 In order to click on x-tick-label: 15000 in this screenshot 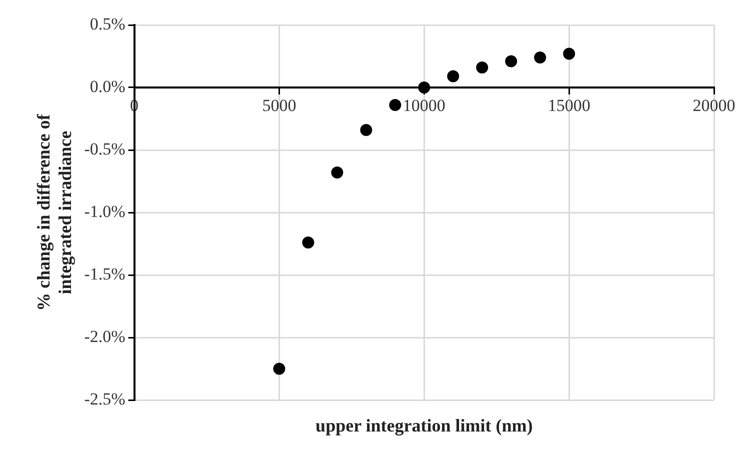, I will do `click(569, 106)`.